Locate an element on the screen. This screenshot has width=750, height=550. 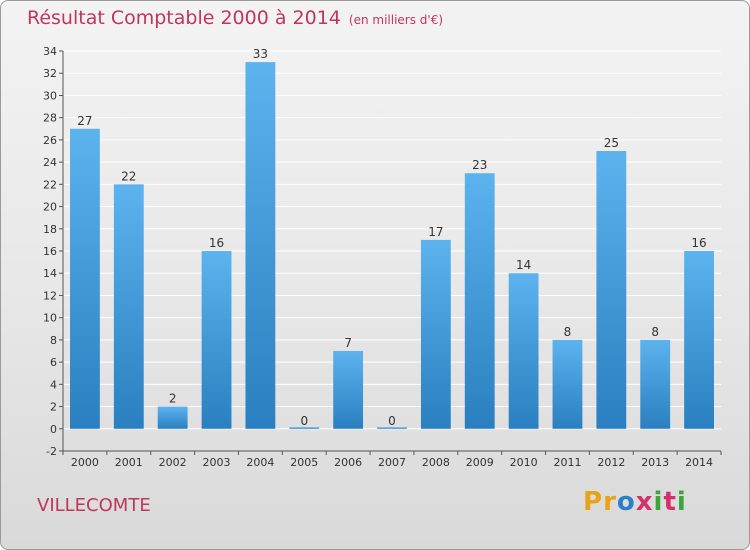
value-label-2010: 14 is located at coordinates (523, 265).